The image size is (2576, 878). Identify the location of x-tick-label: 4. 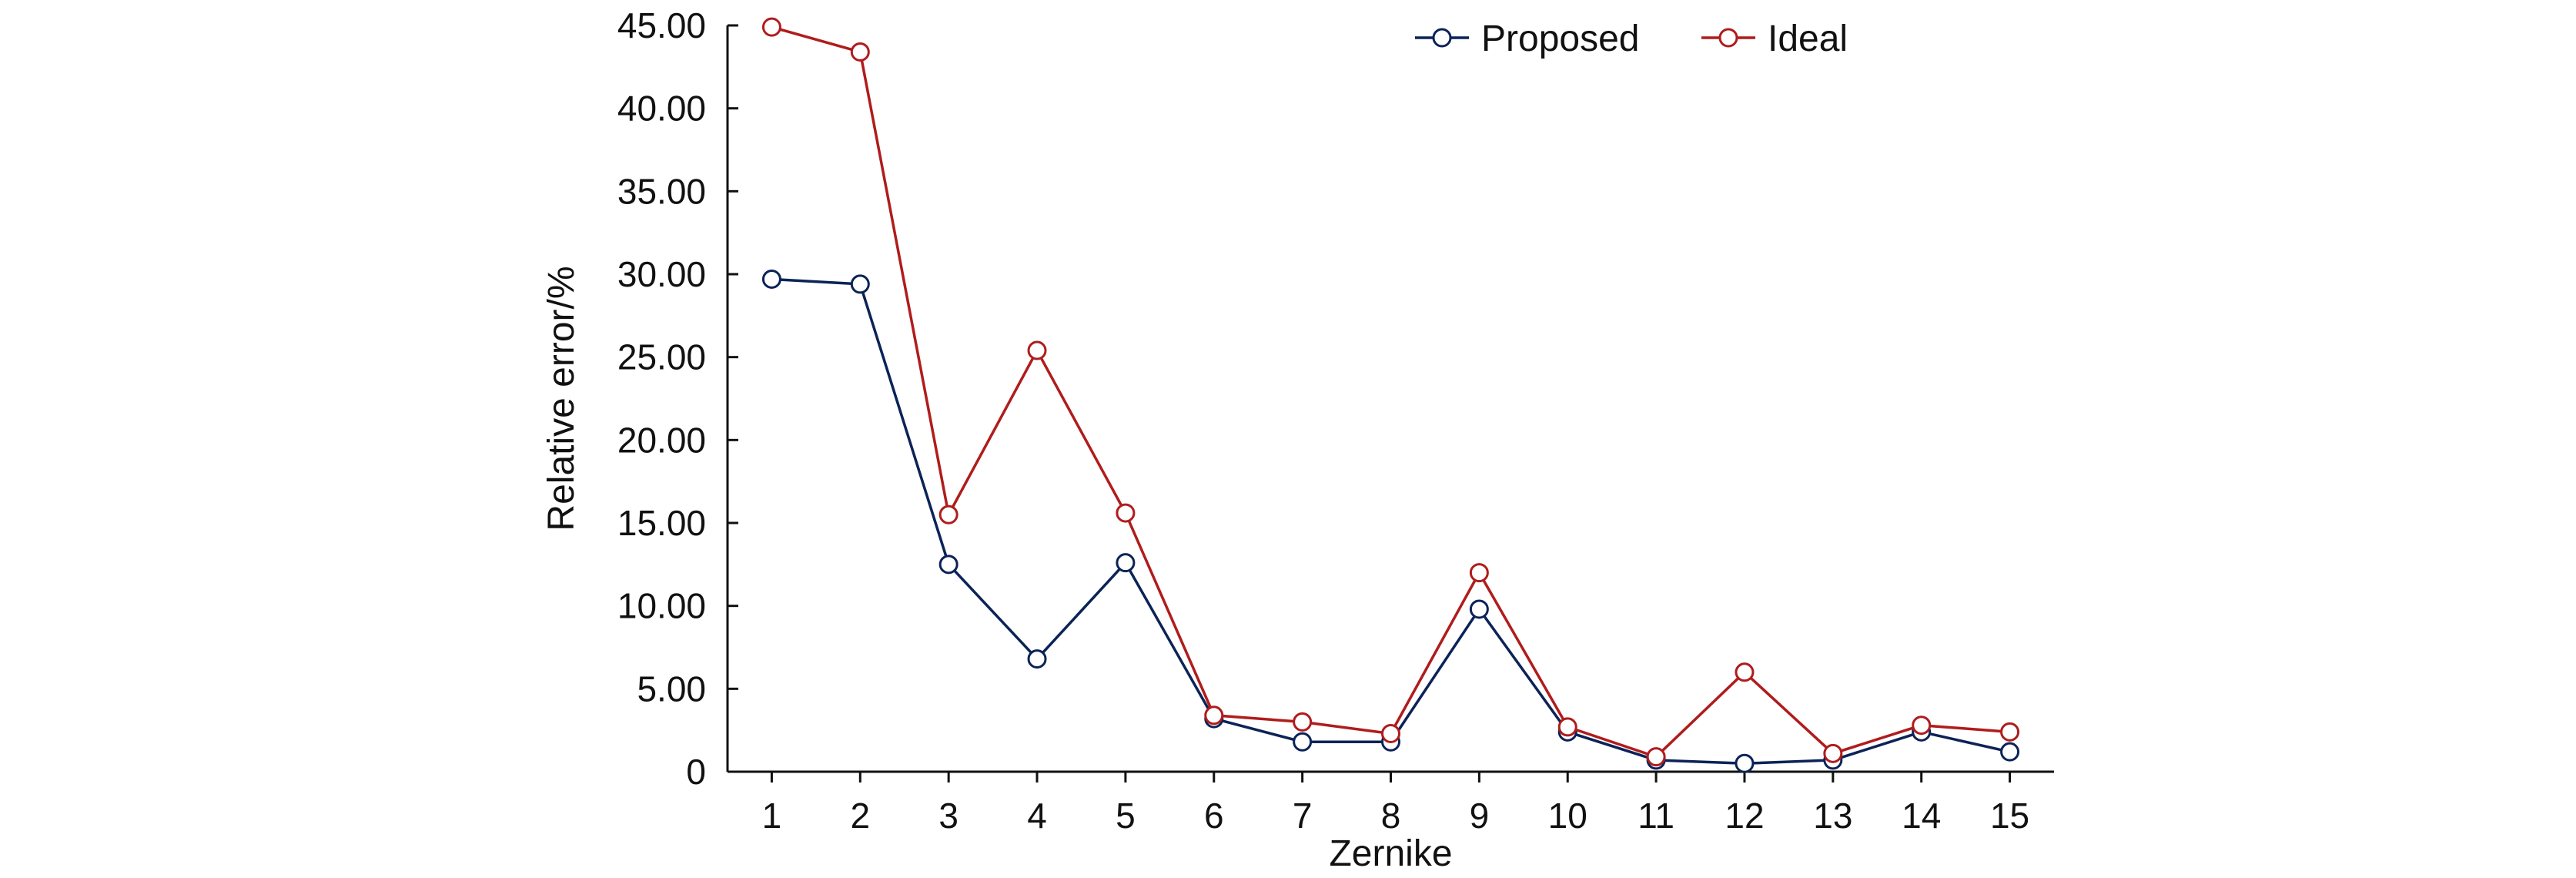
(1037, 816).